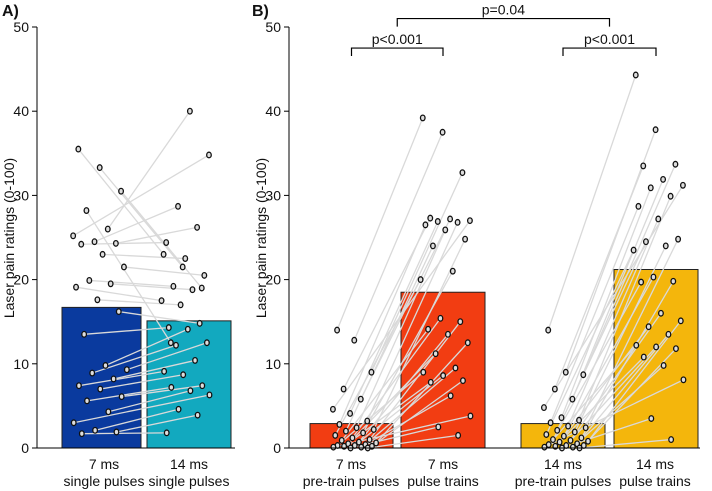 This screenshot has height=491, width=712. What do you see at coordinates (25, 237) in the screenshot?
I see `panel-a-y-ticks: 0 10 20 30 40 50` at bounding box center [25, 237].